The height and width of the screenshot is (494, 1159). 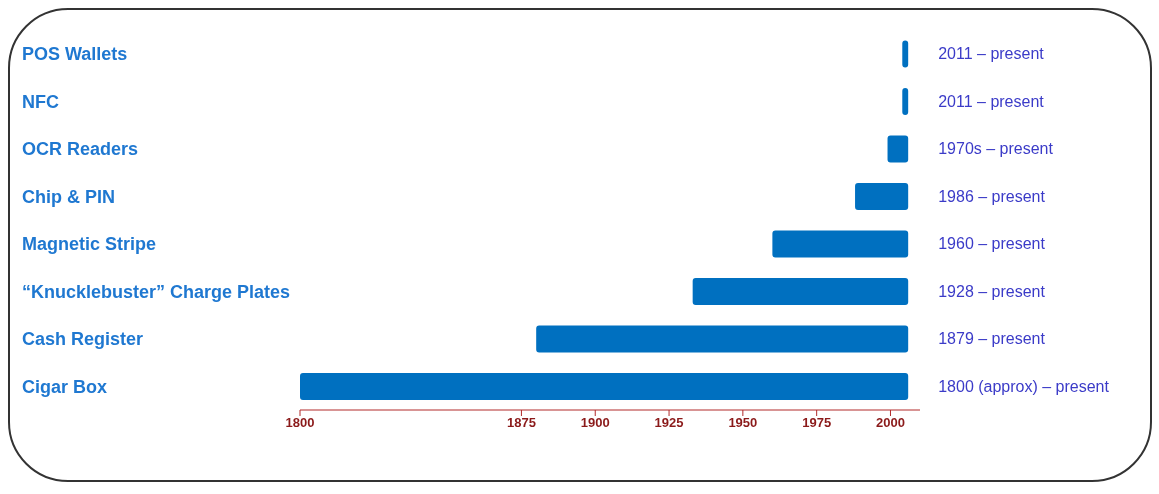 What do you see at coordinates (300, 423) in the screenshot?
I see `x-tick-label: 1800` at bounding box center [300, 423].